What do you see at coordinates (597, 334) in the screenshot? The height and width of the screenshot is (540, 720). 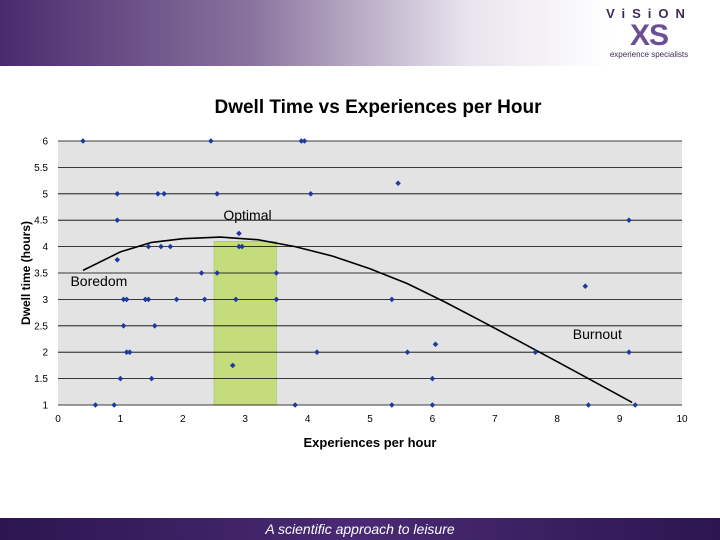 I see `annotation-label: Burnout` at bounding box center [597, 334].